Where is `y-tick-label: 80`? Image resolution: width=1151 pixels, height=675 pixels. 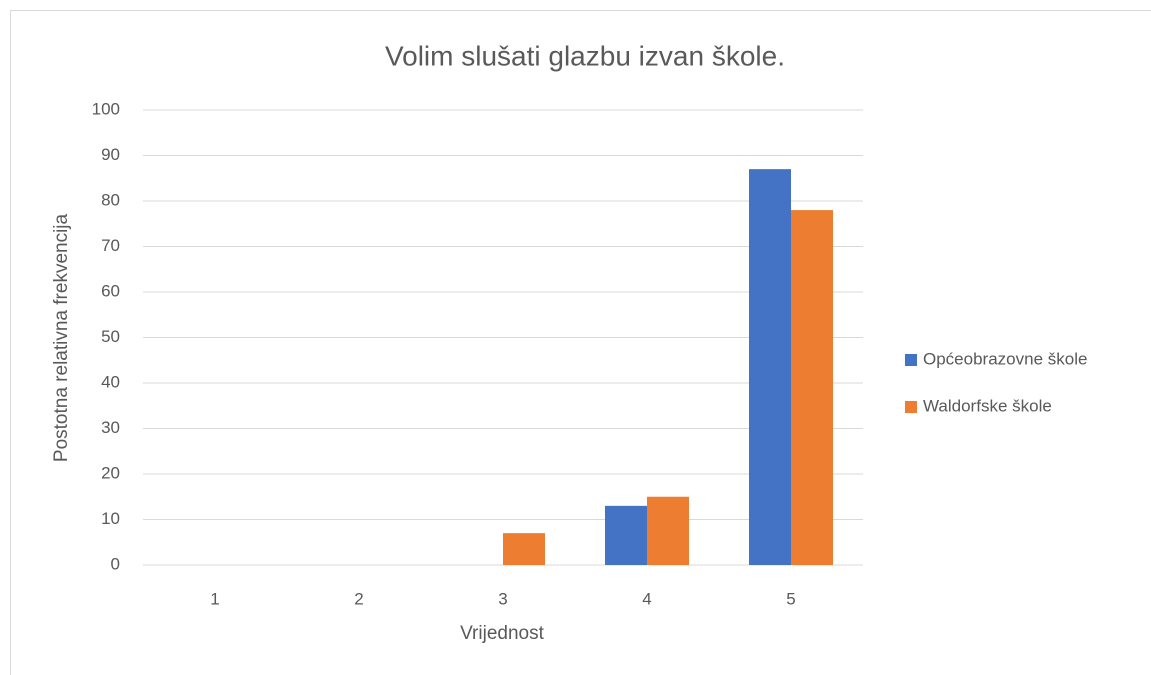
y-tick-label: 80 is located at coordinates (110, 199).